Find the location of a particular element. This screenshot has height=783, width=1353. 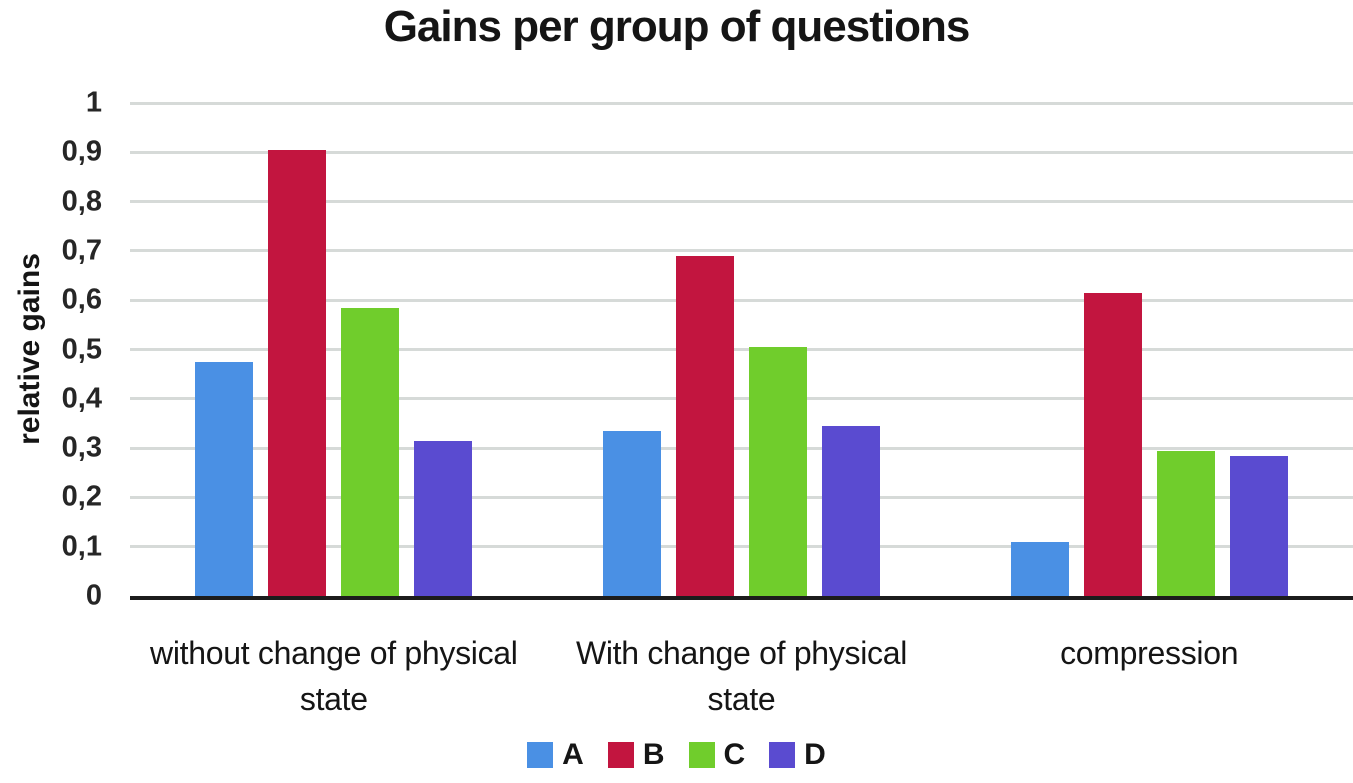

y-tick-label: 0,8 is located at coordinates (81, 201).